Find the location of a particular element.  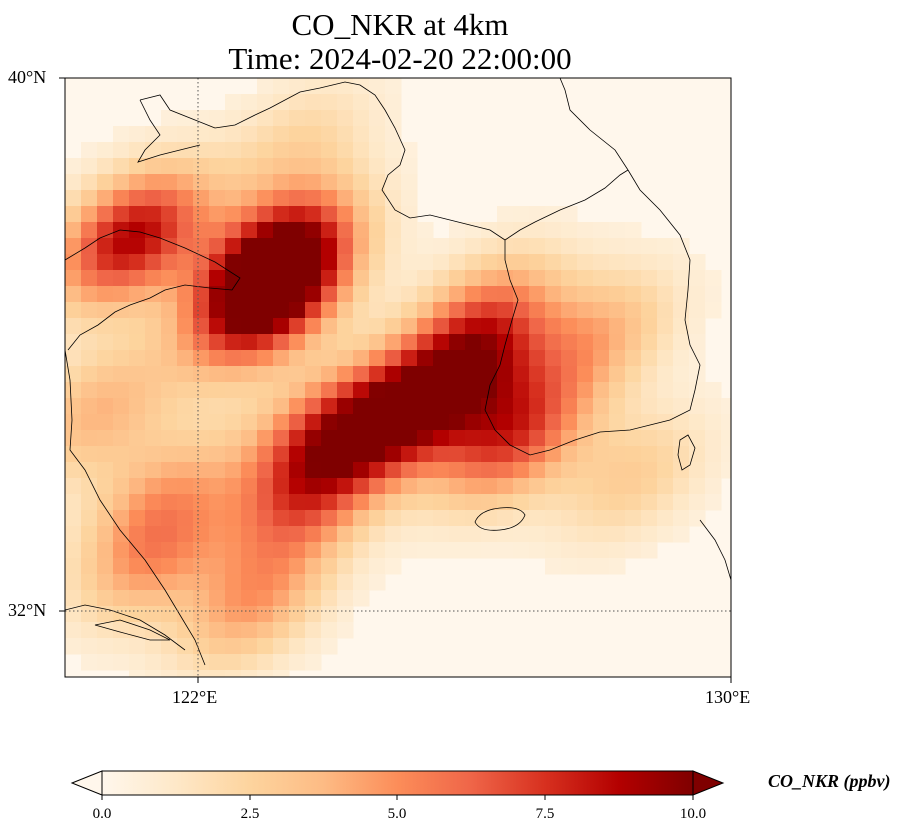

colorbar-tick-label: 0.0 is located at coordinates (102, 814).